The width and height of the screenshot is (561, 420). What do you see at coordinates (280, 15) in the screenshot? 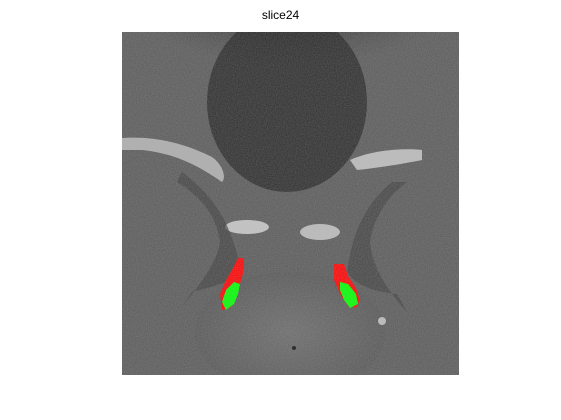
I see `figure-title: slice24` at bounding box center [280, 15].